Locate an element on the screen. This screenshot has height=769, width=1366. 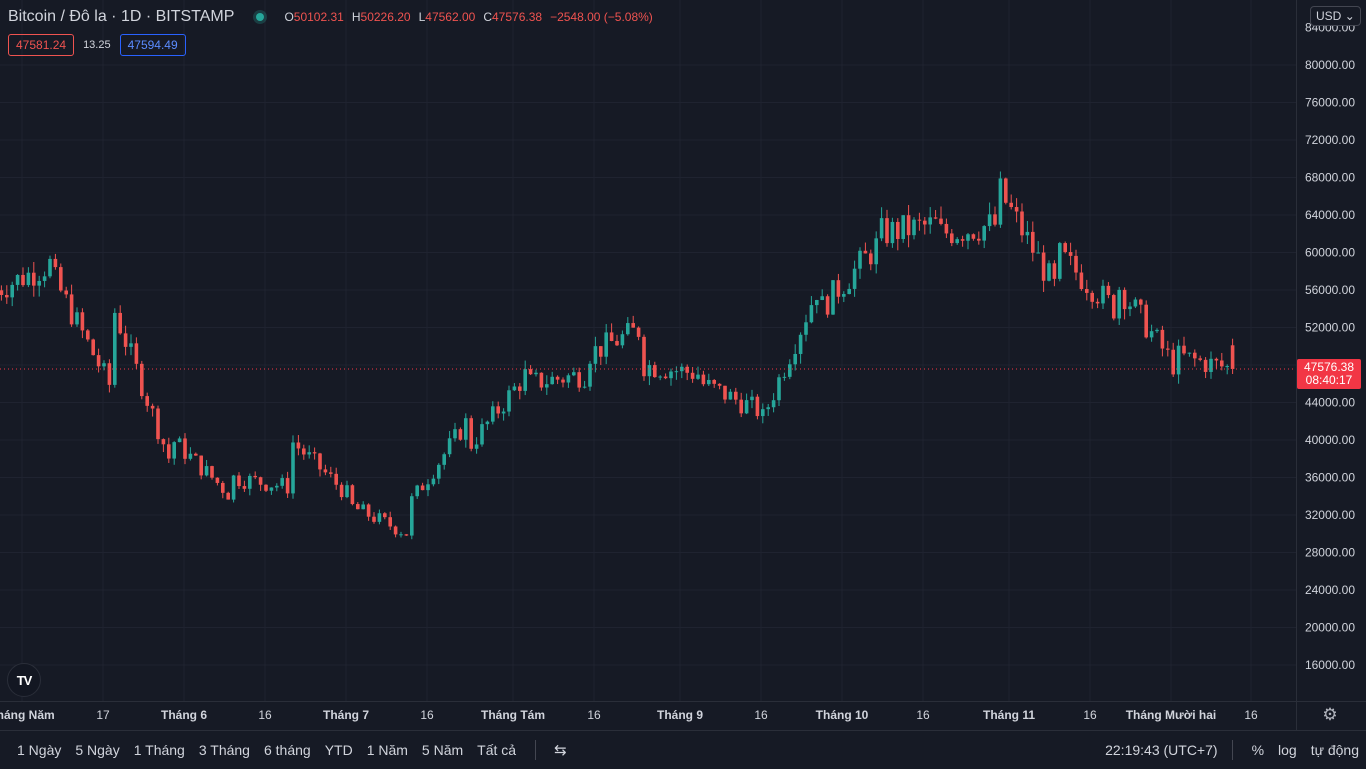
range-1m-button: 1 Tháng is located at coordinates (159, 750).